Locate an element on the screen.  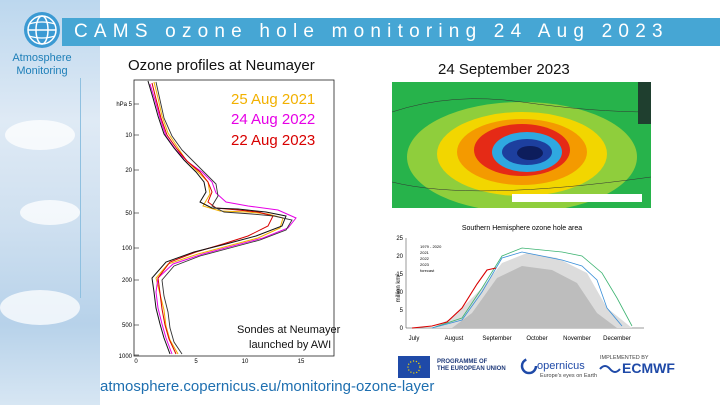
eu-programme-line2: THE EUROPEAN UNION is located at coordinates (471, 369).